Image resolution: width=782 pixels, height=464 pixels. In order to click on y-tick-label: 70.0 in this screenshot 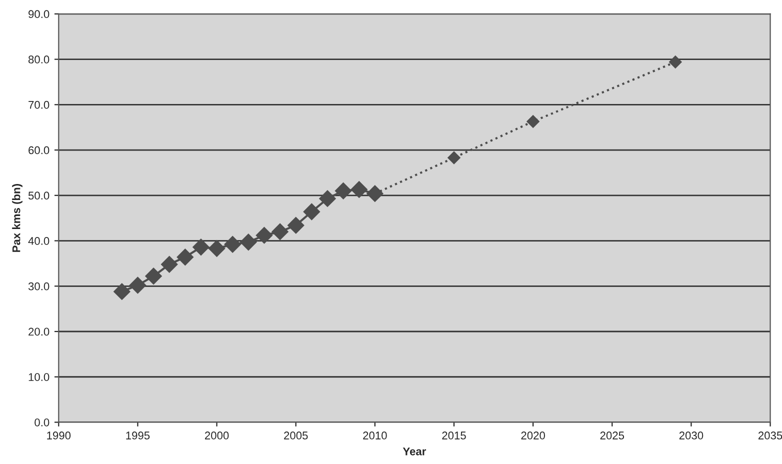, I will do `click(39, 104)`.